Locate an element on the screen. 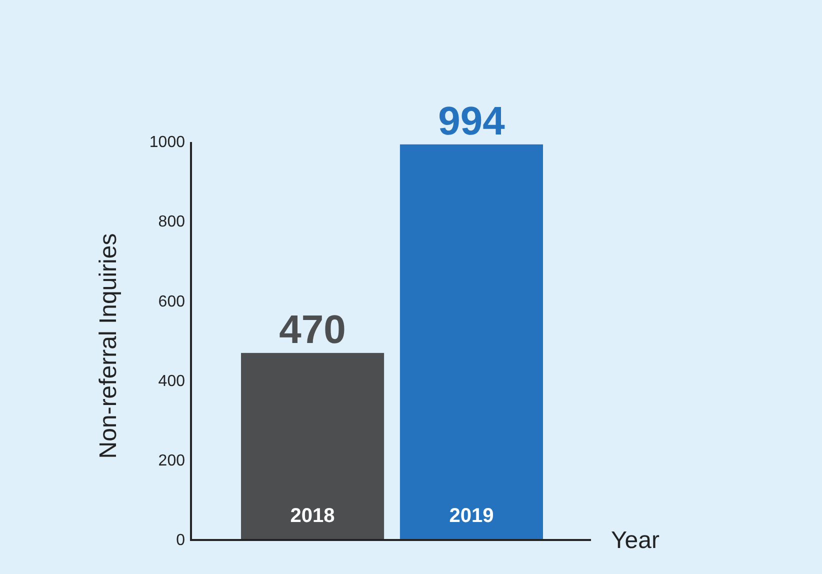  y-tick-label: 800 is located at coordinates (172, 222).